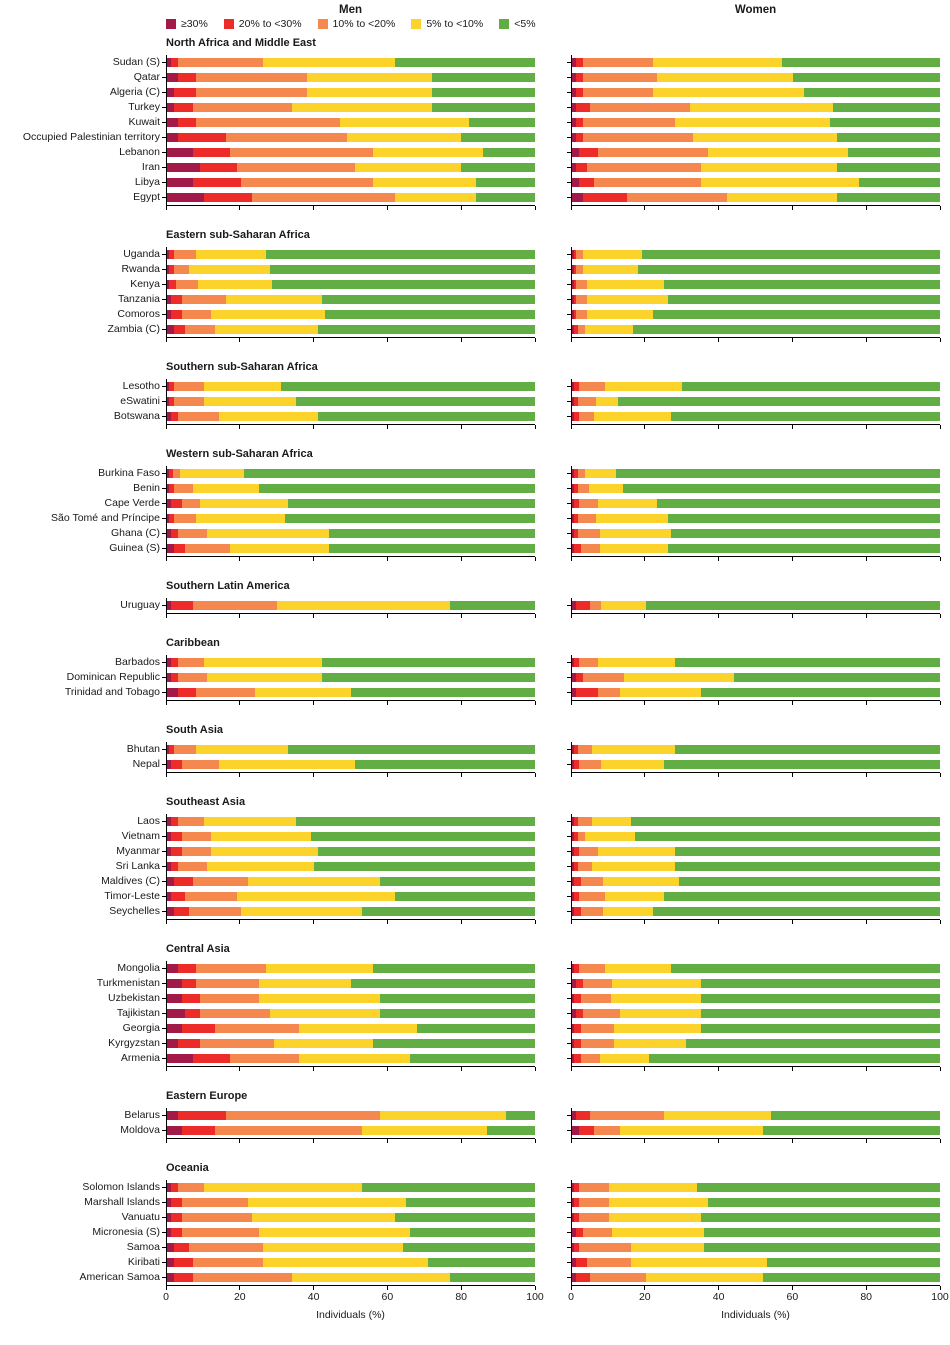 This screenshot has width=950, height=1345. I want to click on country-label: Kiribati, so click(143, 1262).